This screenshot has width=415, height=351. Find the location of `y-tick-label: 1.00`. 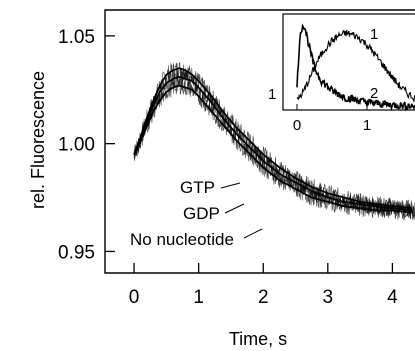

y-tick-label: 1.00 is located at coordinates (76, 145).